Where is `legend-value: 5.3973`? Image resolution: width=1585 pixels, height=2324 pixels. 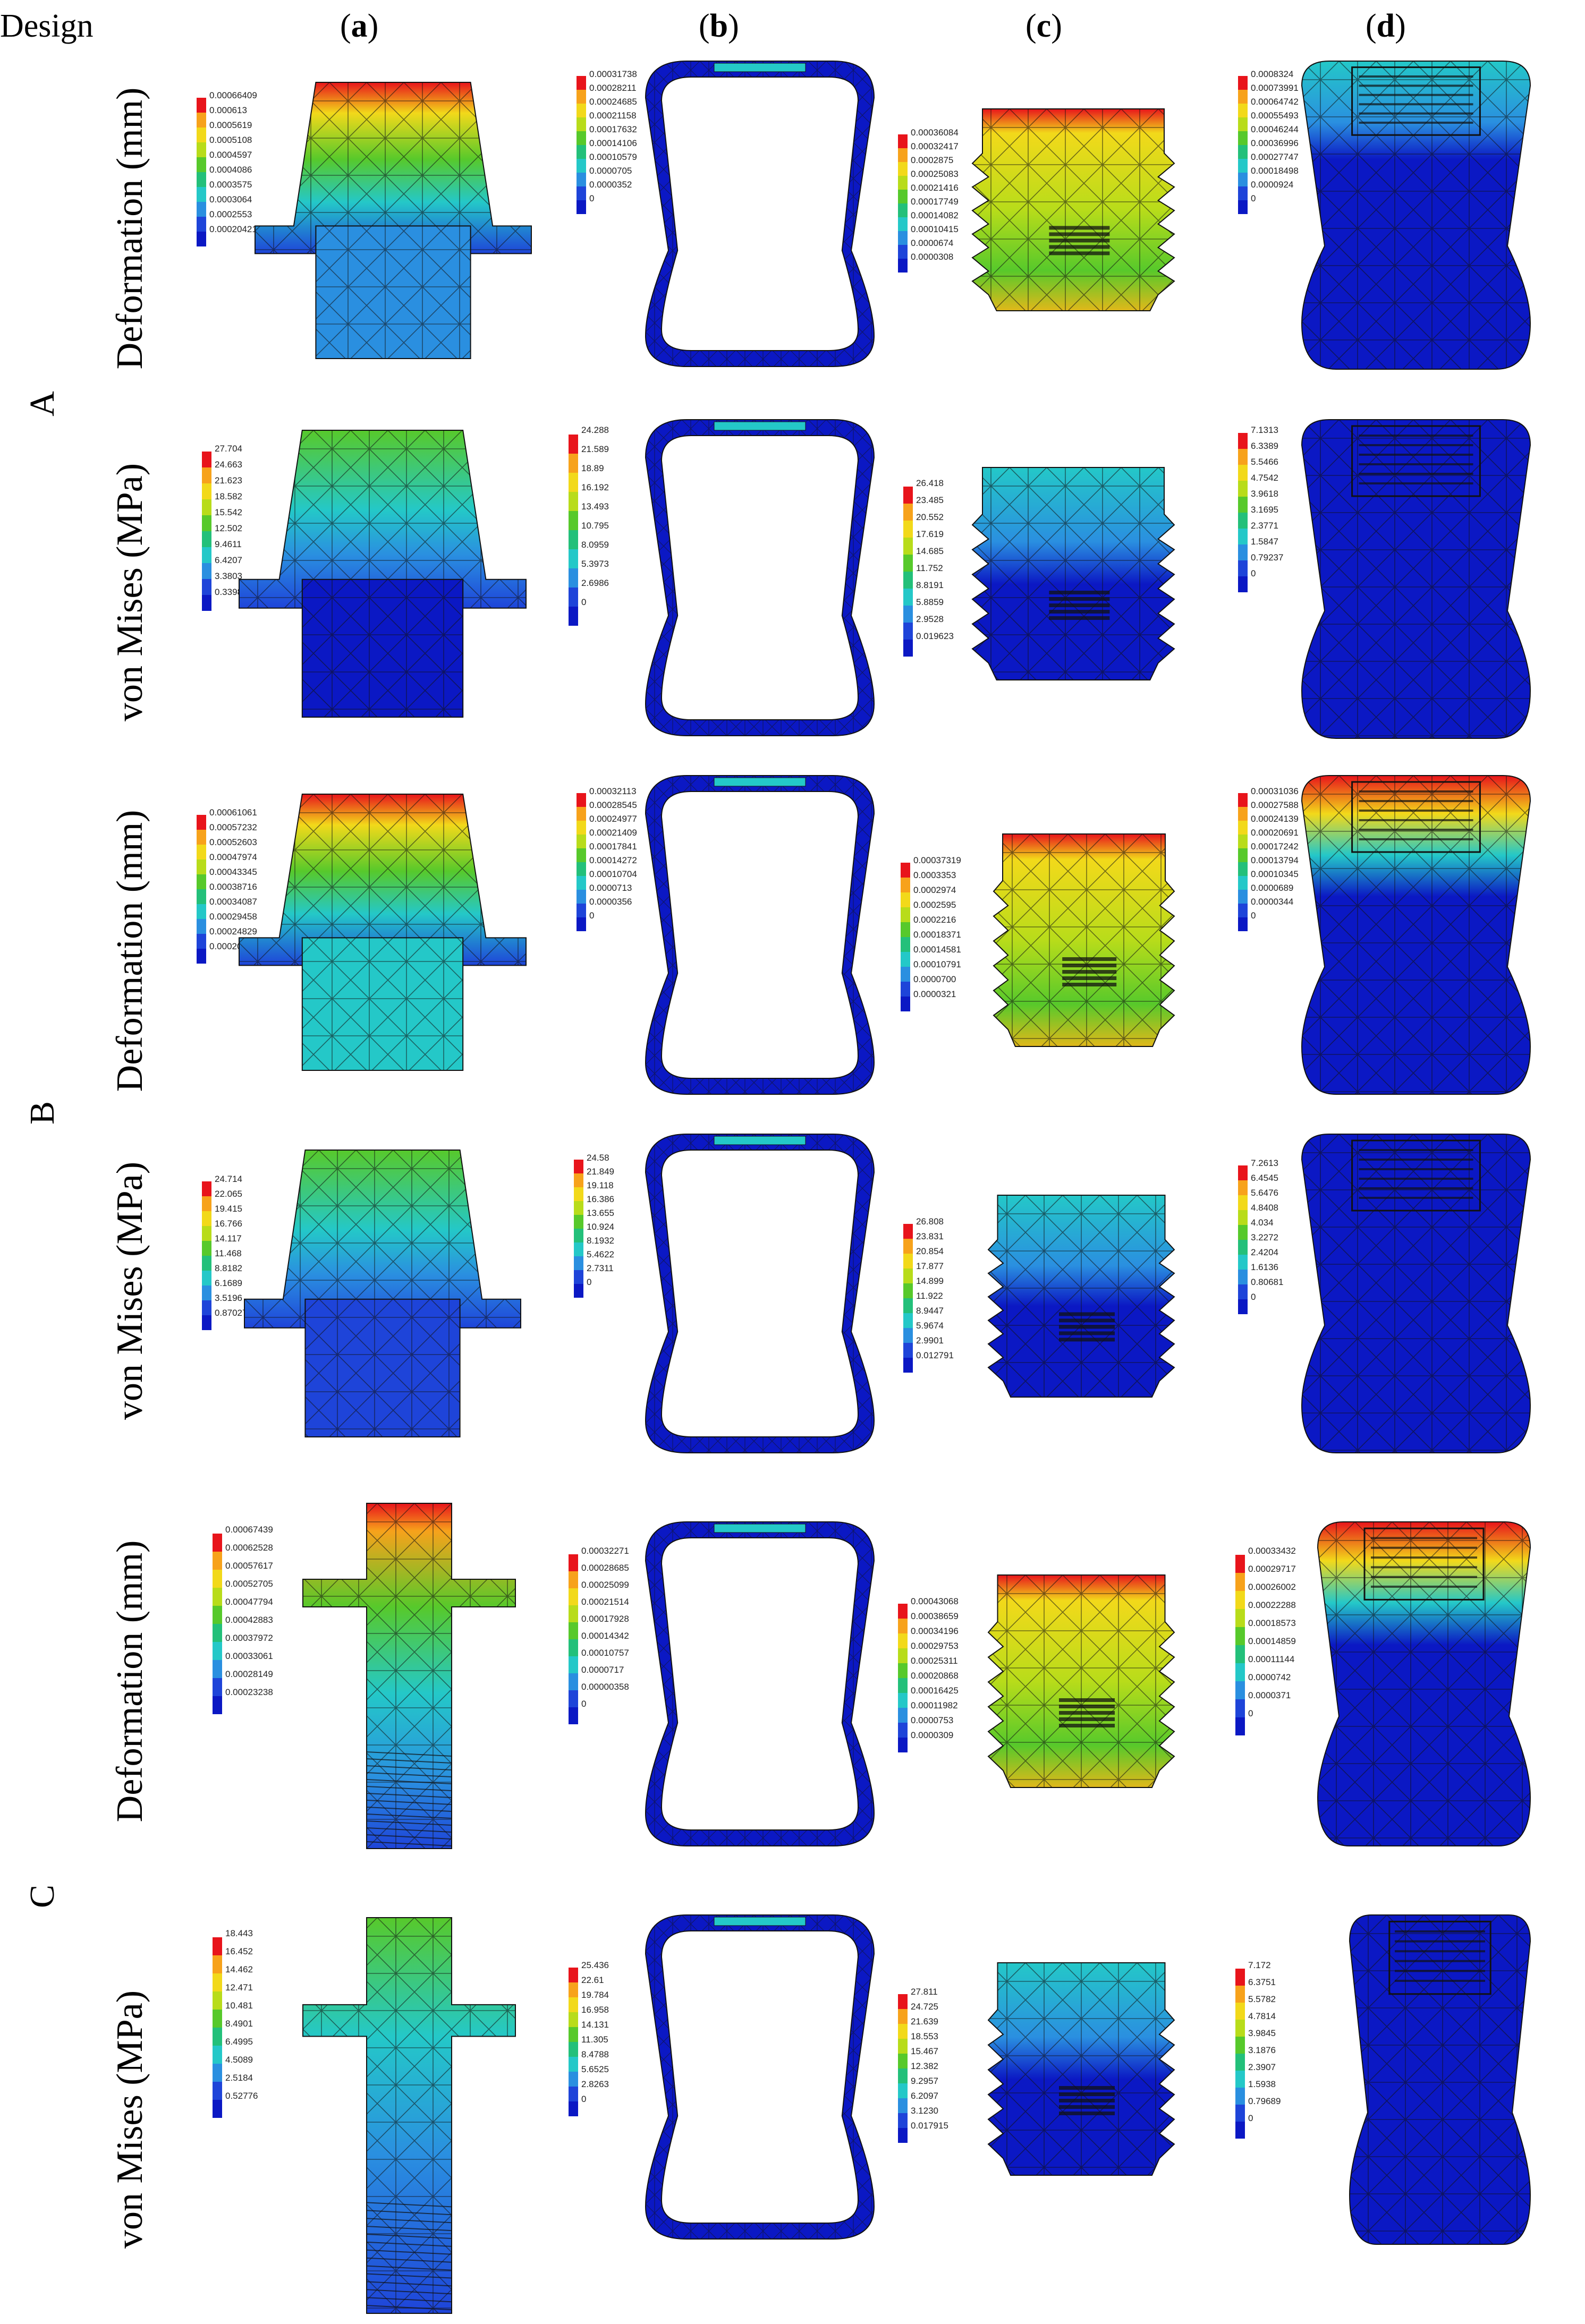 legend-value: 5.3973 is located at coordinates (595, 564).